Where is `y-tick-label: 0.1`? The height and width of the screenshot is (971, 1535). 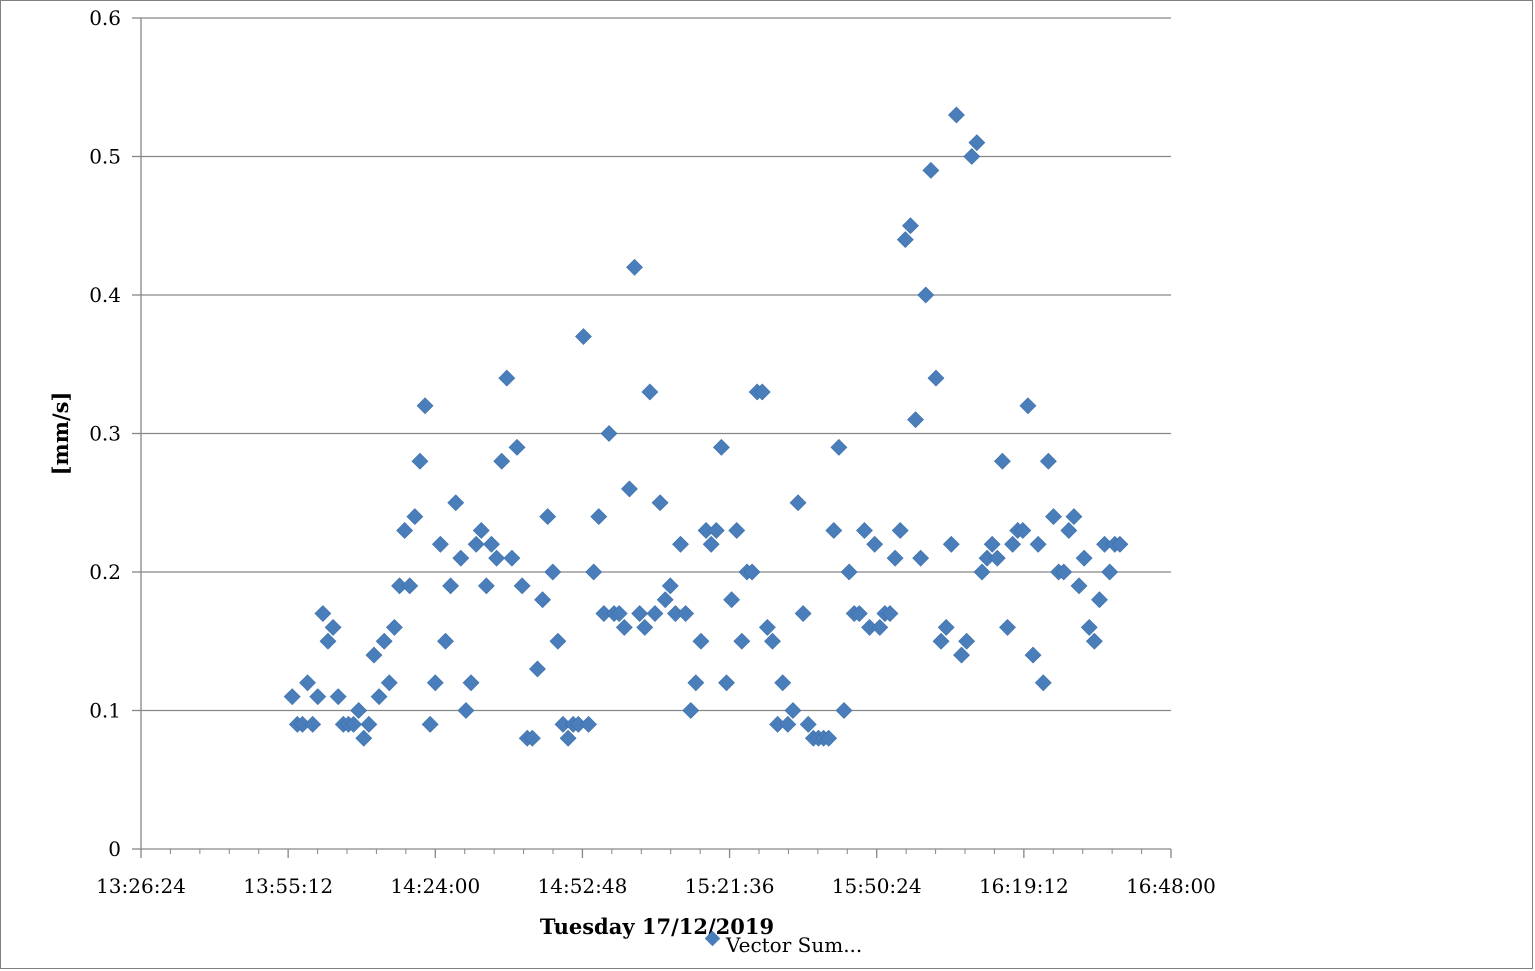 y-tick-label: 0.1 is located at coordinates (105, 711).